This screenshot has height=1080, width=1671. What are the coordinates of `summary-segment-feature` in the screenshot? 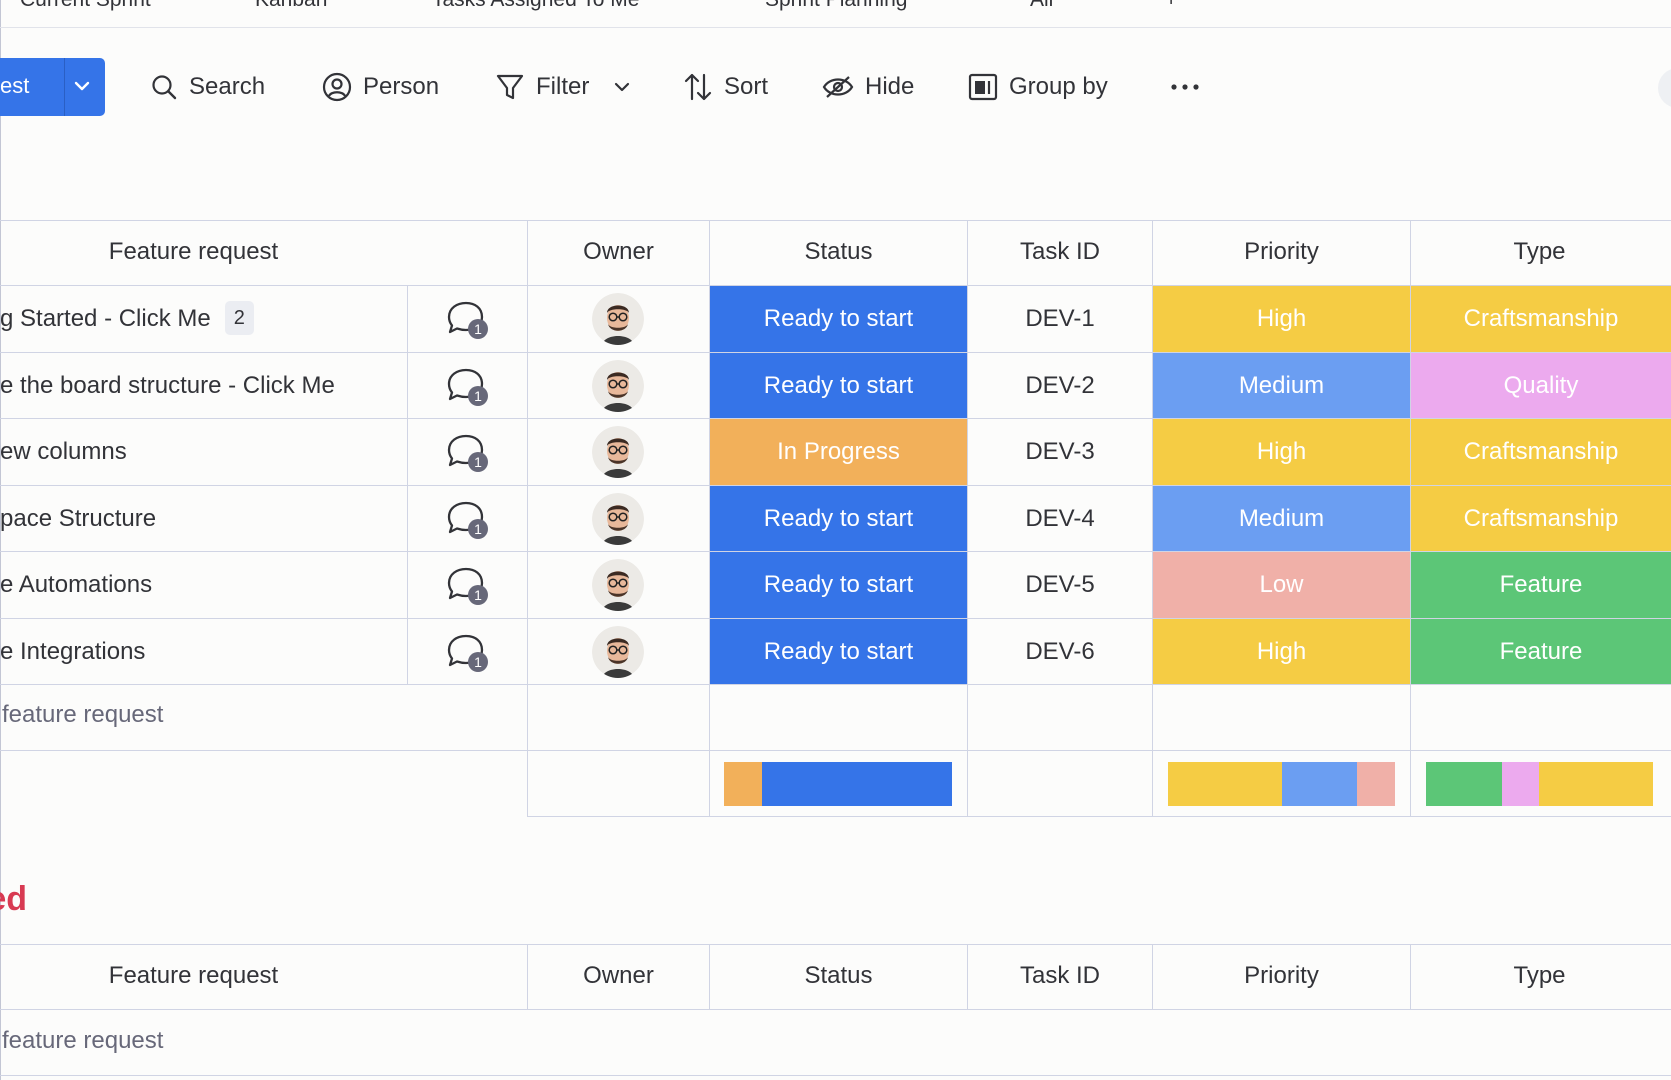 It's located at (1464, 784).